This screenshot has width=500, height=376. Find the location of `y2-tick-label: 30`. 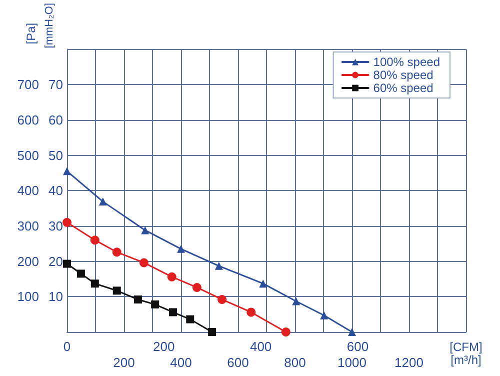

y2-tick-label: 30 is located at coordinates (55, 226).